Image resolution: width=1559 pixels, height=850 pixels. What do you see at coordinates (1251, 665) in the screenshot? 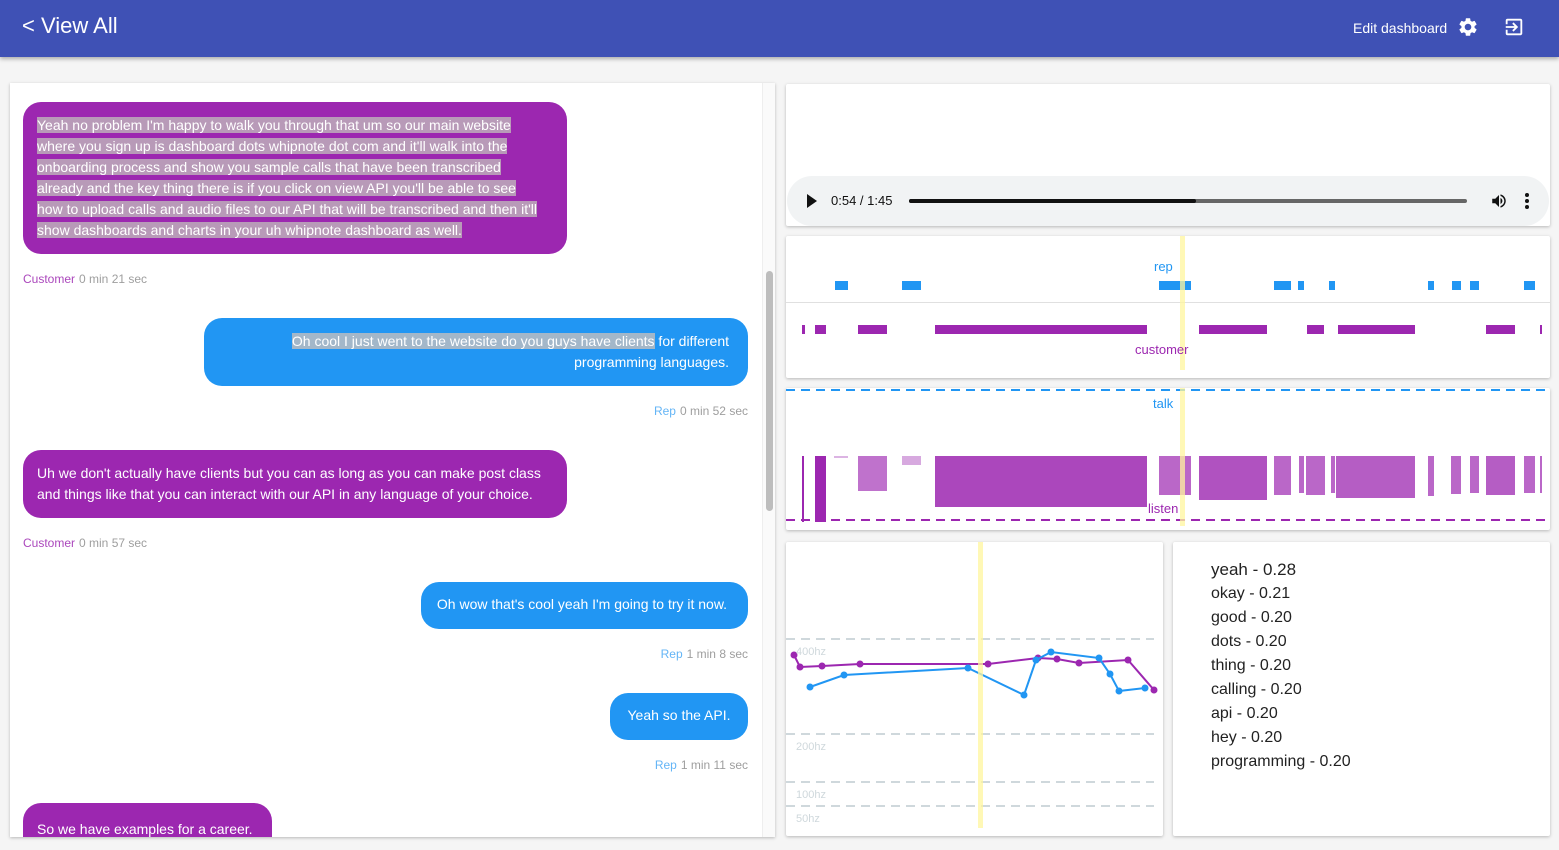
I see `keyword-item: thing - 0.20` at bounding box center [1251, 665].